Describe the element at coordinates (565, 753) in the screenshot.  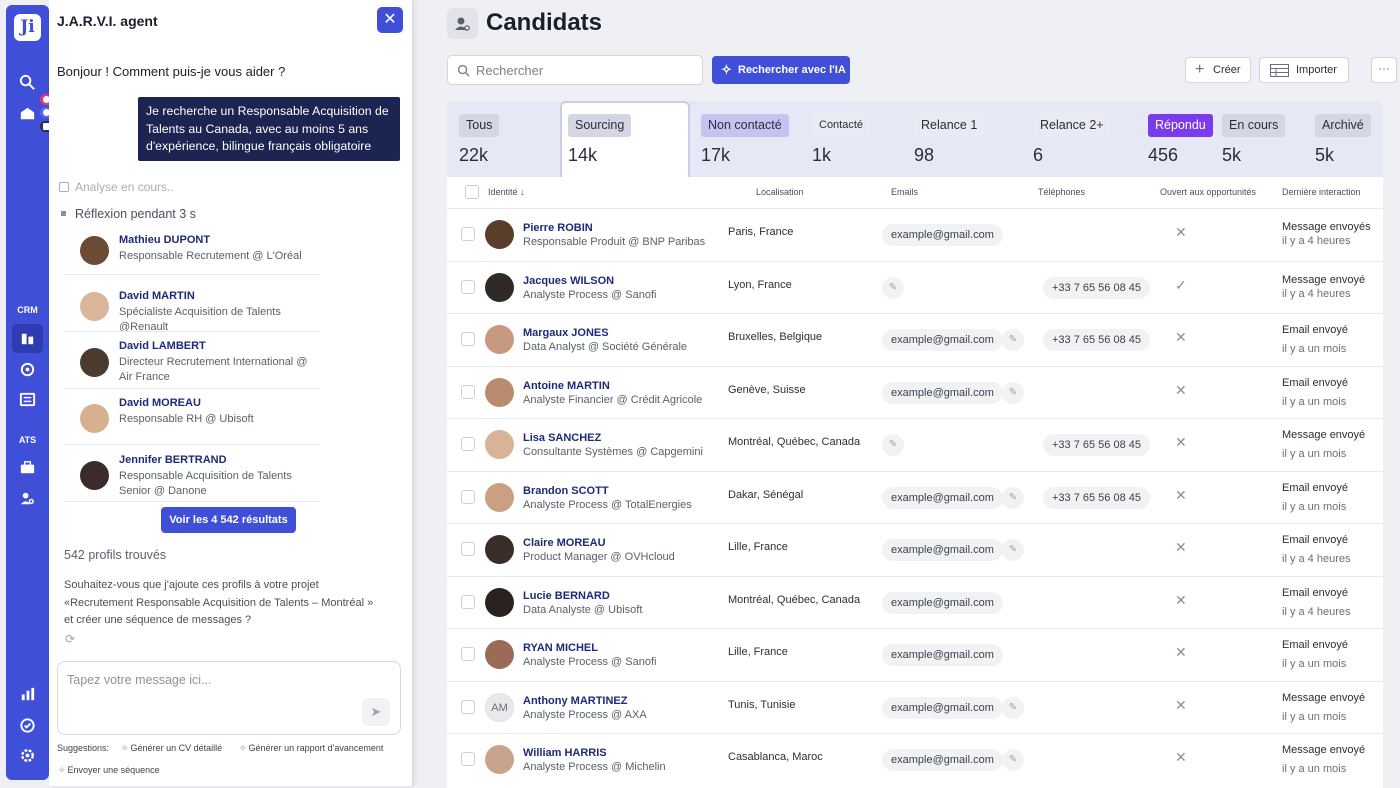
I see `candidate-name: William HARRIS` at that location.